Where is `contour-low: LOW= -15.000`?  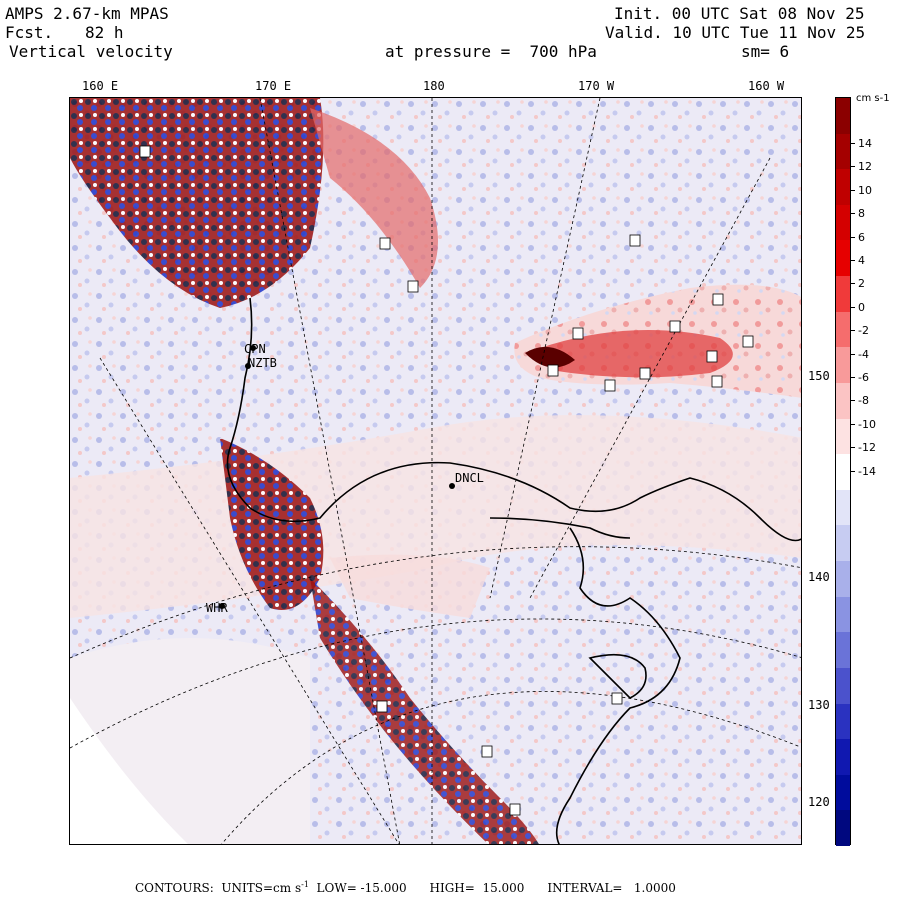
contour-low: LOW= -15.000 is located at coordinates (361, 888).